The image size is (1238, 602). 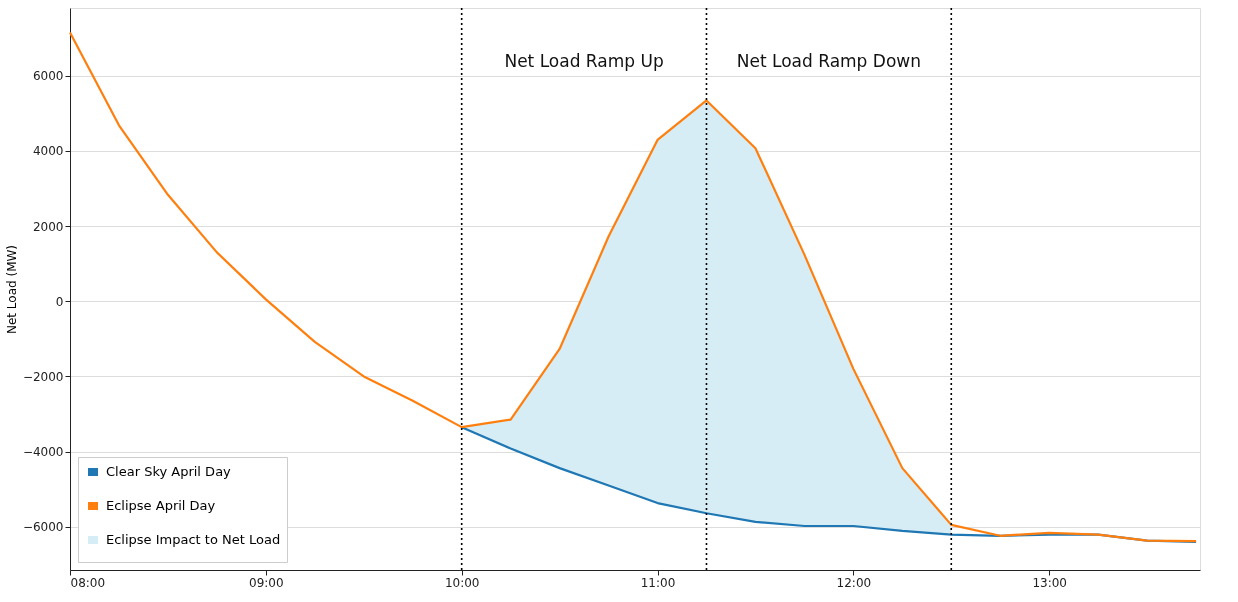 I want to click on y-tick-label: 6000, so click(x=48, y=76).